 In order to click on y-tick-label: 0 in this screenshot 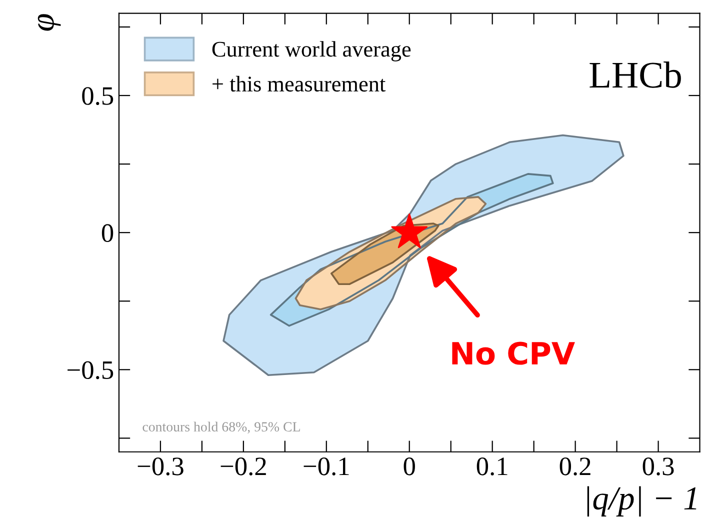, I will do `click(108, 233)`.